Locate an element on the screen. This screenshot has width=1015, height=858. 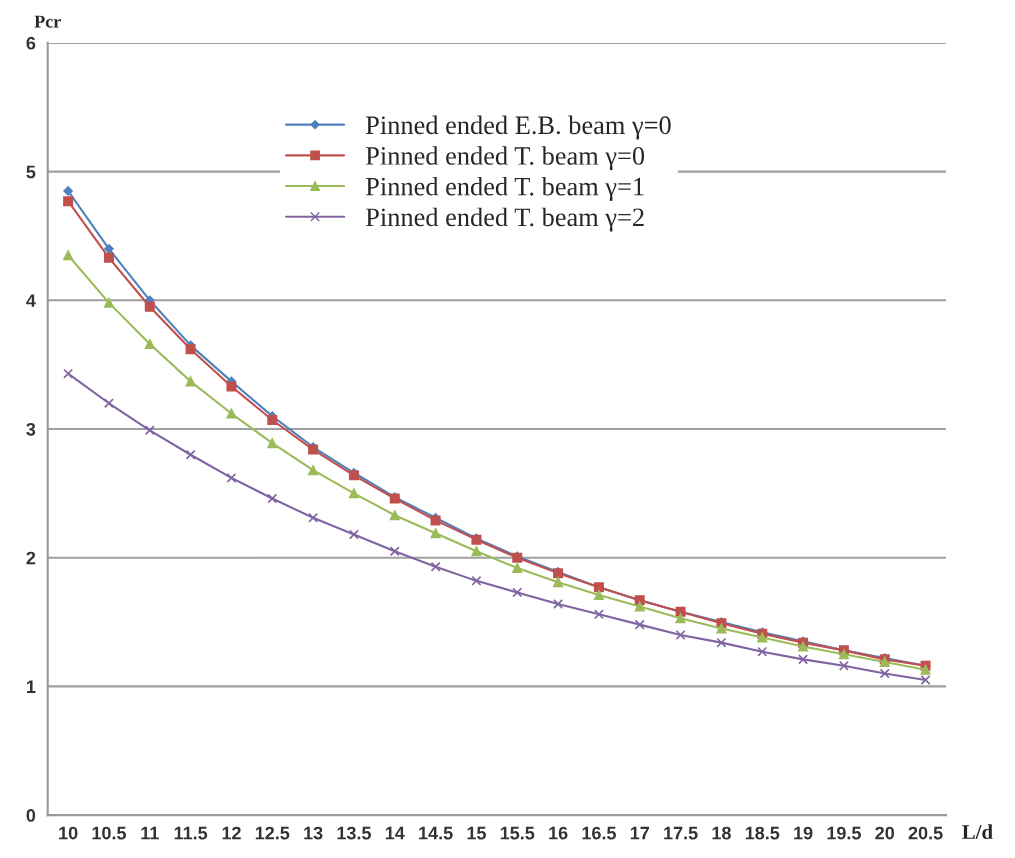
x-tick-label: 14 is located at coordinates (395, 833).